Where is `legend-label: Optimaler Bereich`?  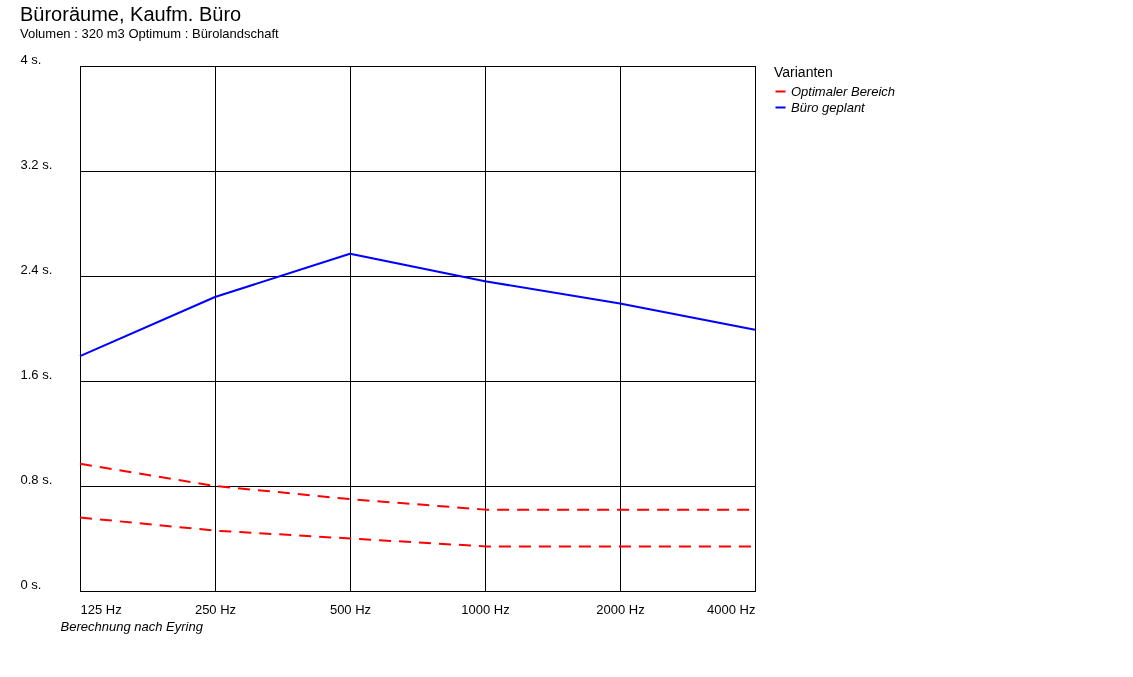
legend-label: Optimaler Bereich is located at coordinates (843, 91).